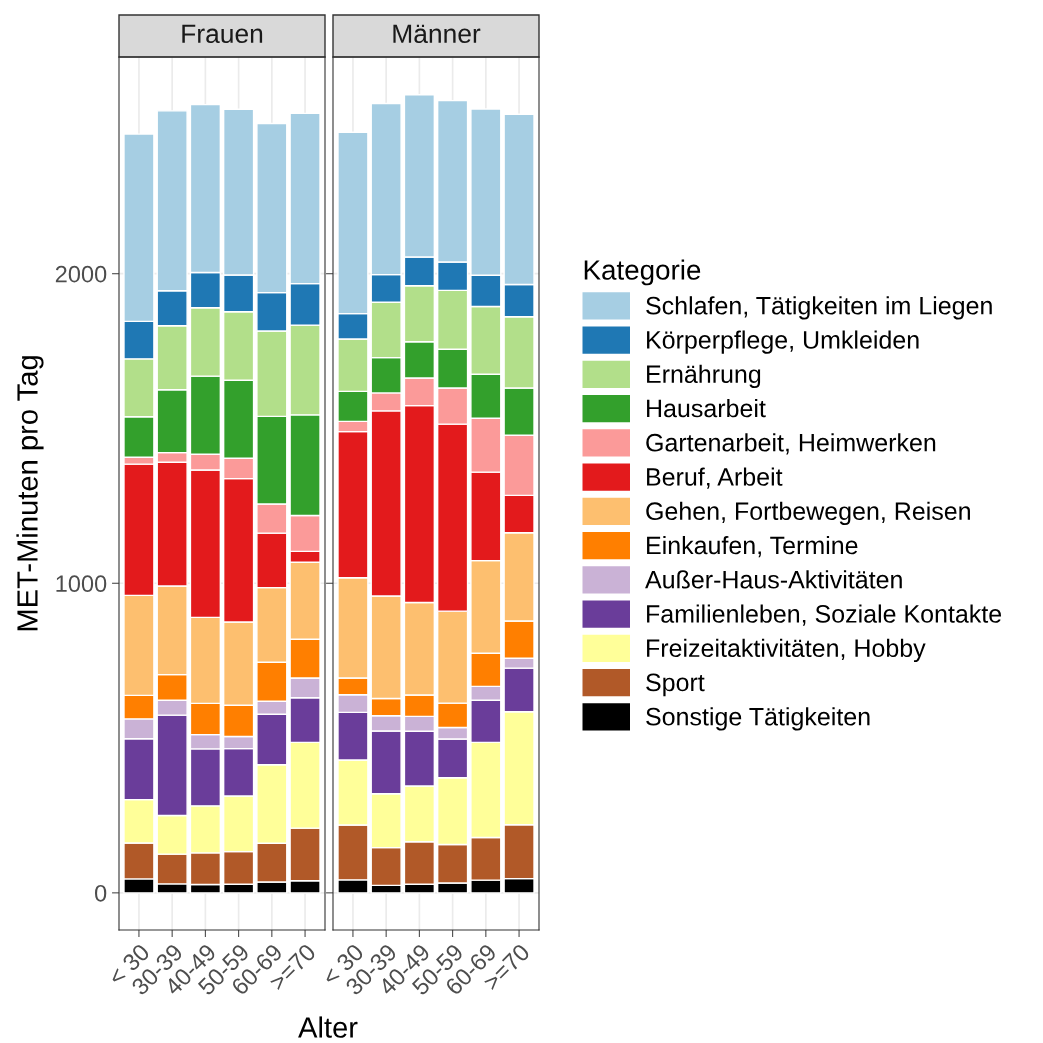  Describe the element at coordinates (675, 685) in the screenshot. I see `legend-label: Sport` at that location.